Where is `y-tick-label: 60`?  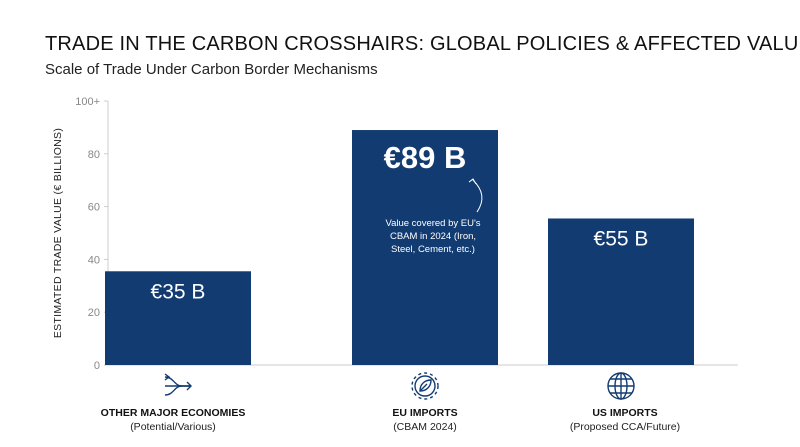
y-tick-label: 60 is located at coordinates (94, 208).